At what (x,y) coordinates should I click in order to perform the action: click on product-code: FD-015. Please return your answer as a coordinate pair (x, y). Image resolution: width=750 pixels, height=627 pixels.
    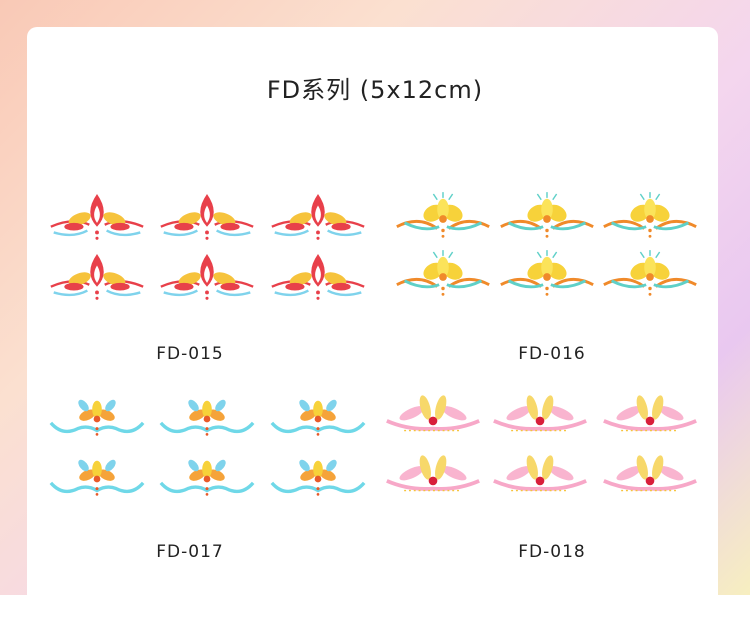
    Looking at the image, I should click on (190, 354).